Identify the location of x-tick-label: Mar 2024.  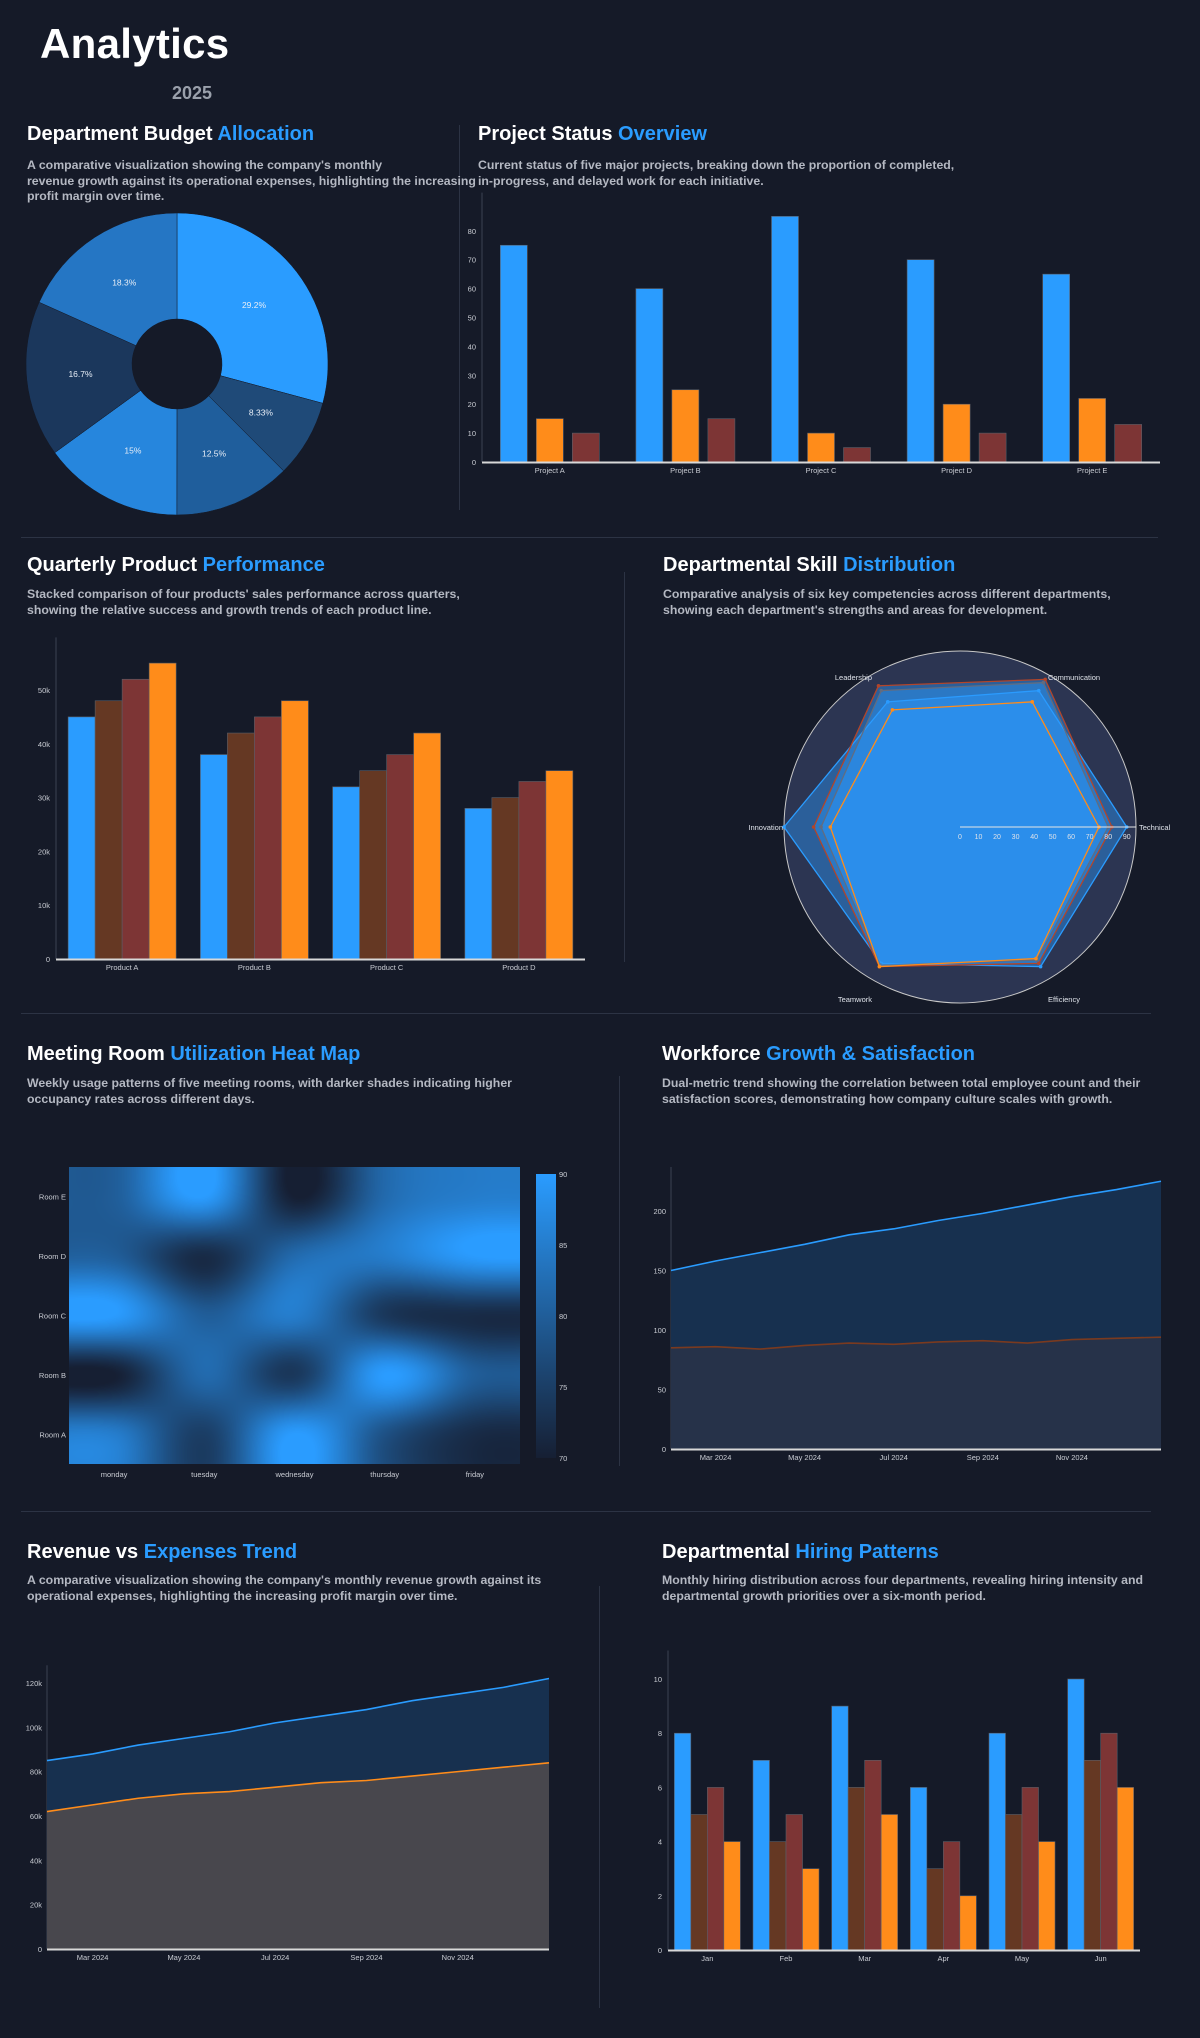
(716, 1457).